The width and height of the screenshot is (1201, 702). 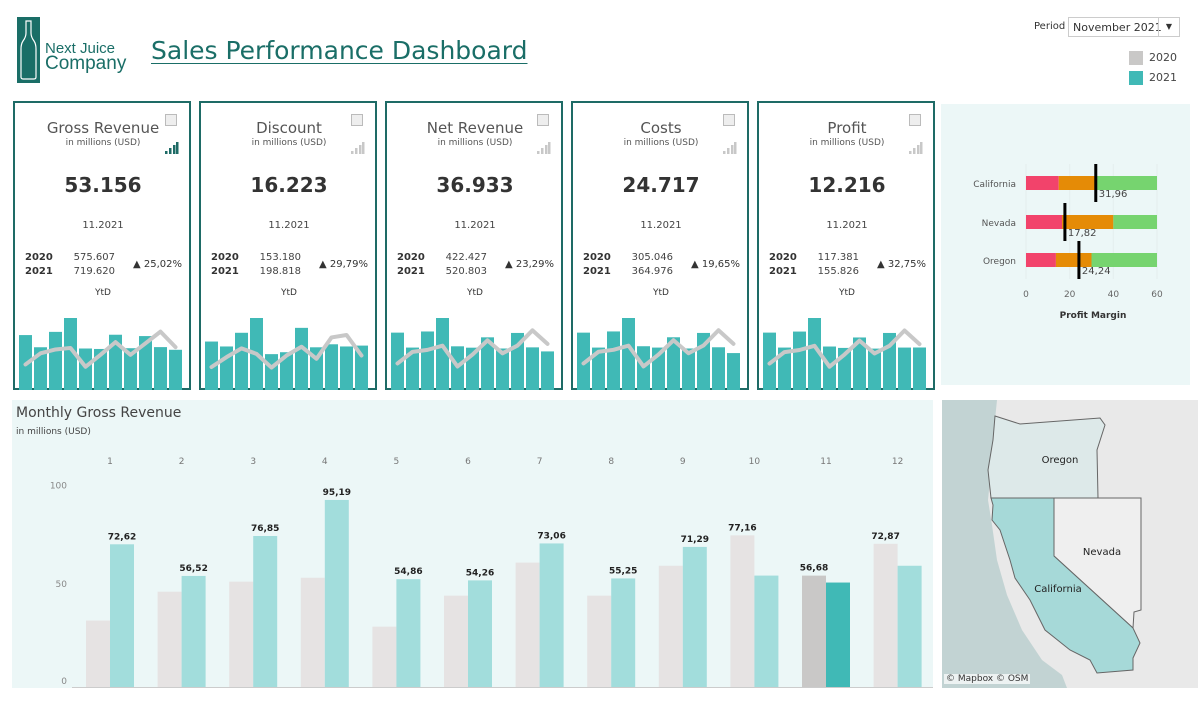 I want to click on page-title: Sales Performance Dashboard, so click(x=339, y=50).